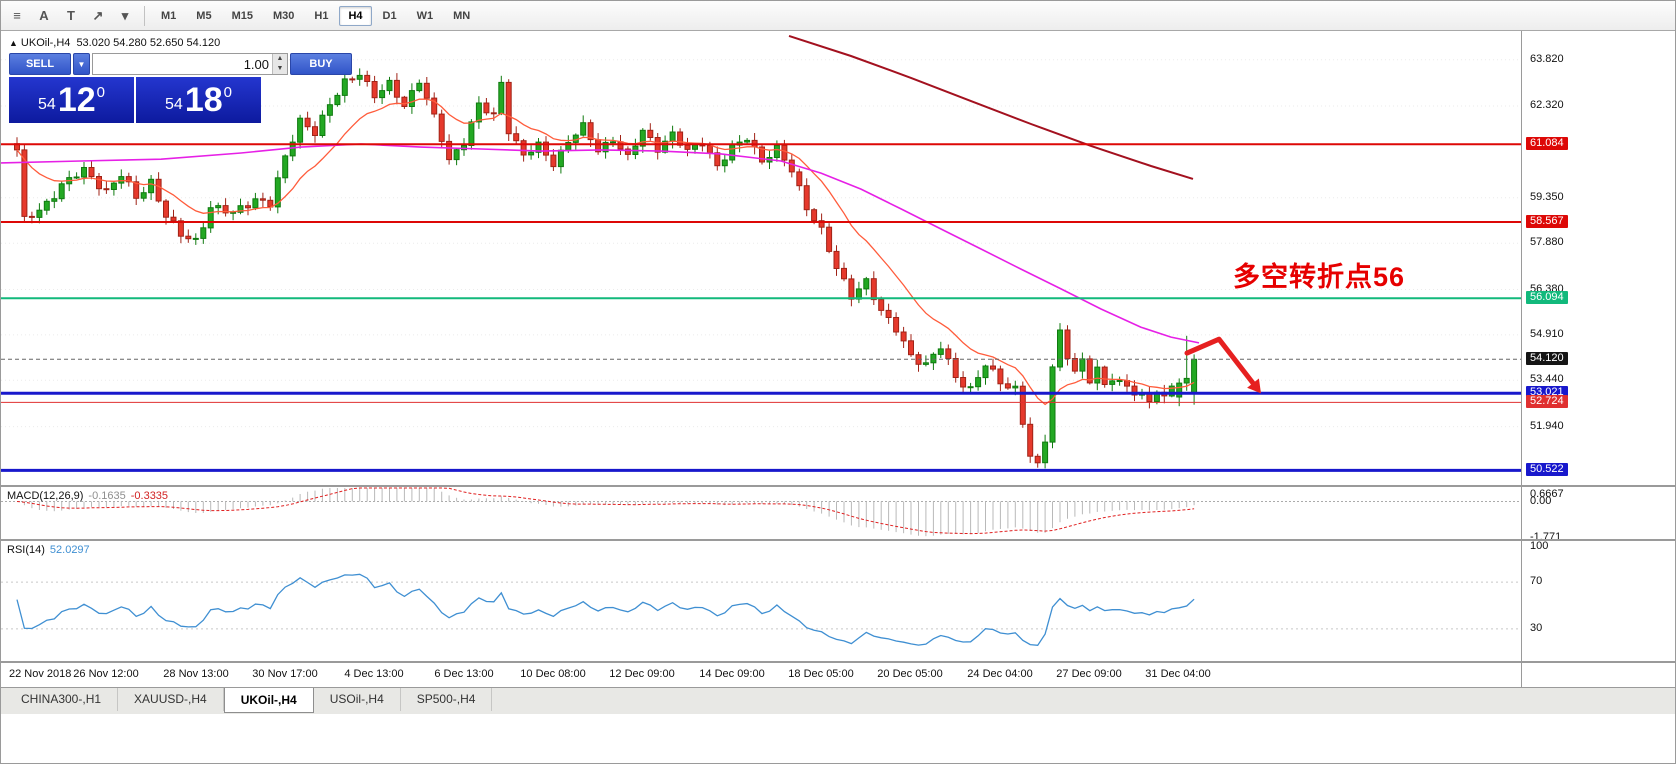 The height and width of the screenshot is (764, 1676). Describe the element at coordinates (1547, 59) in the screenshot. I see `price-tick-label: 63.820` at that location.